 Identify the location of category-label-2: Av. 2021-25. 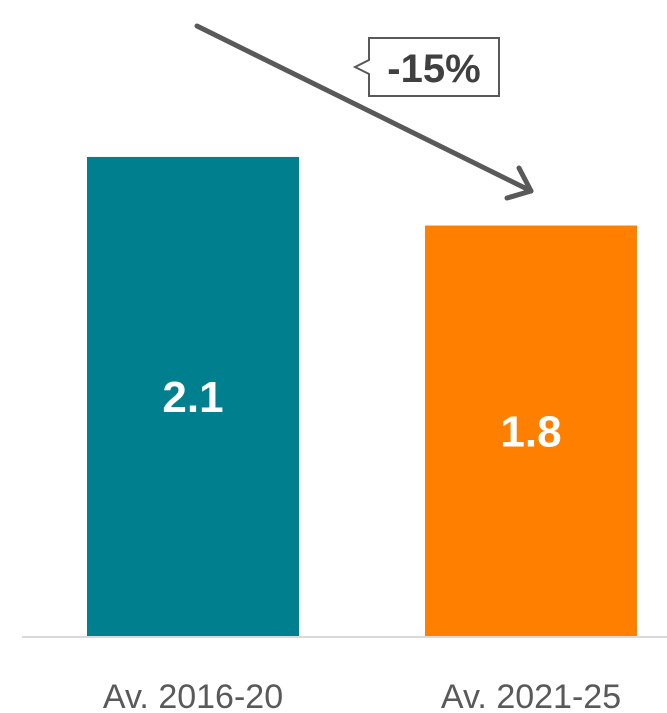
(531, 695).